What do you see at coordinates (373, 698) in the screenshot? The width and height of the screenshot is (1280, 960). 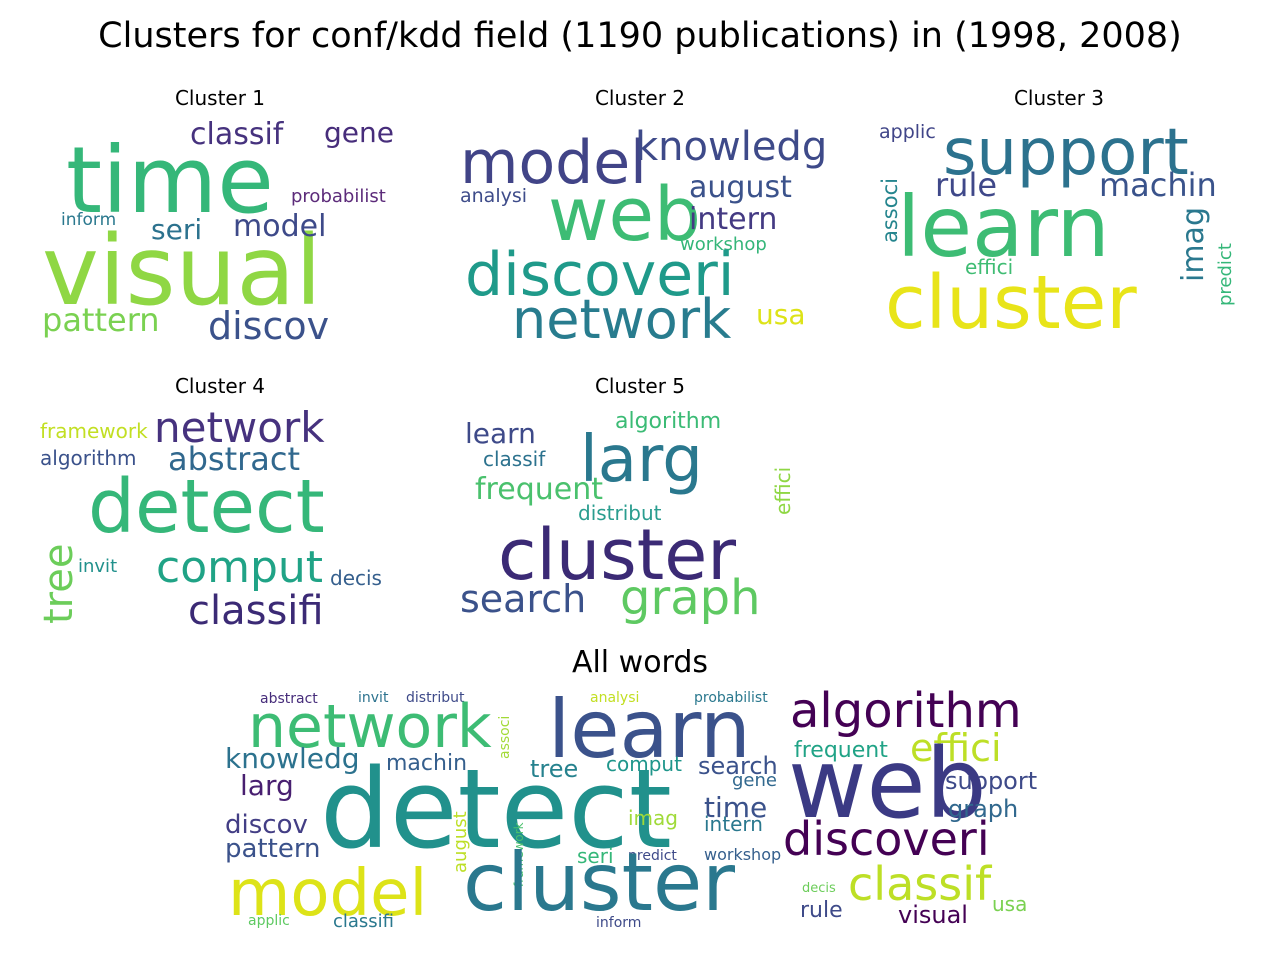 I see `word-invit: invit` at bounding box center [373, 698].